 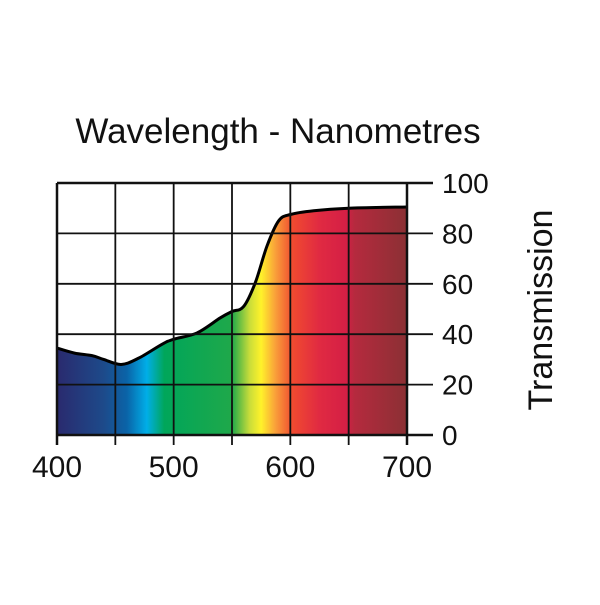 What do you see at coordinates (457, 385) in the screenshot?
I see `y-tick-label: 20` at bounding box center [457, 385].